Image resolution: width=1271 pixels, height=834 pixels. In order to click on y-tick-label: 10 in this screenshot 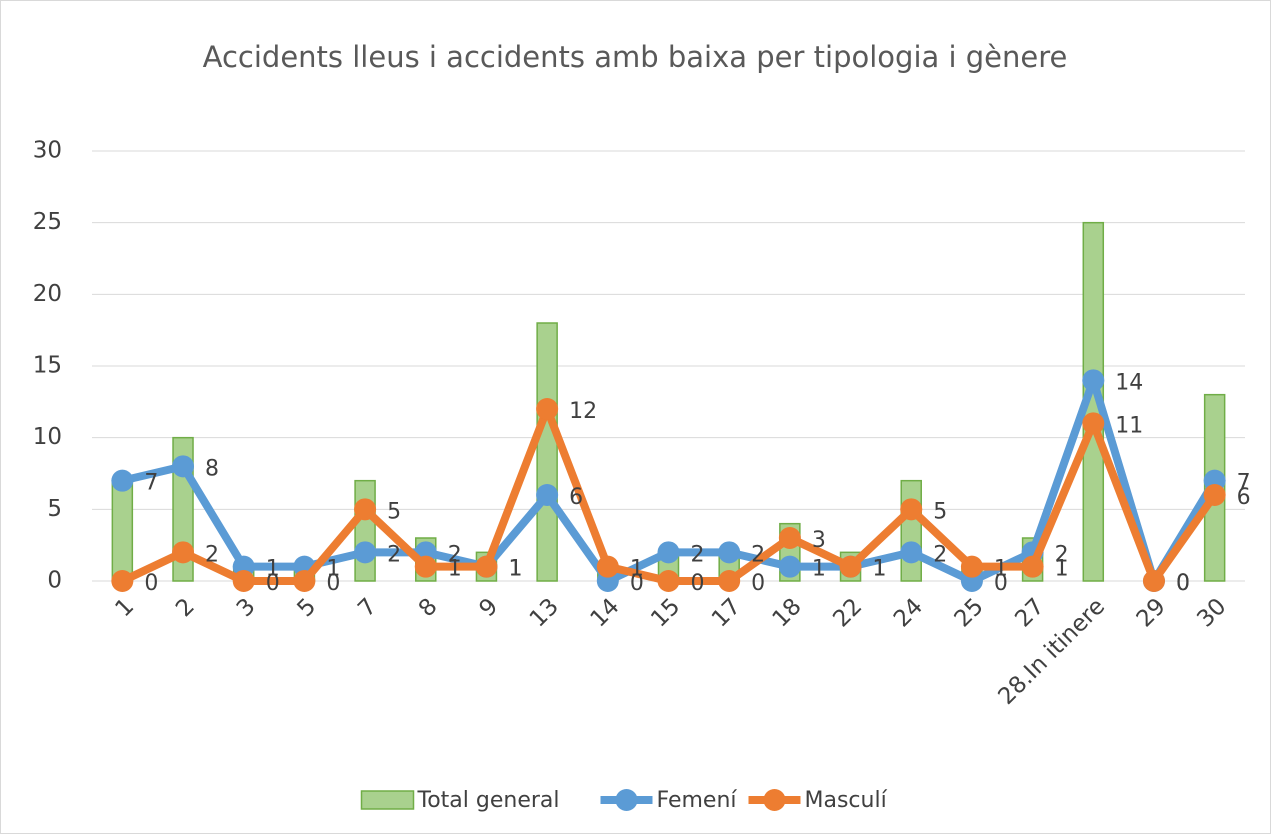, I will do `click(47, 437)`.